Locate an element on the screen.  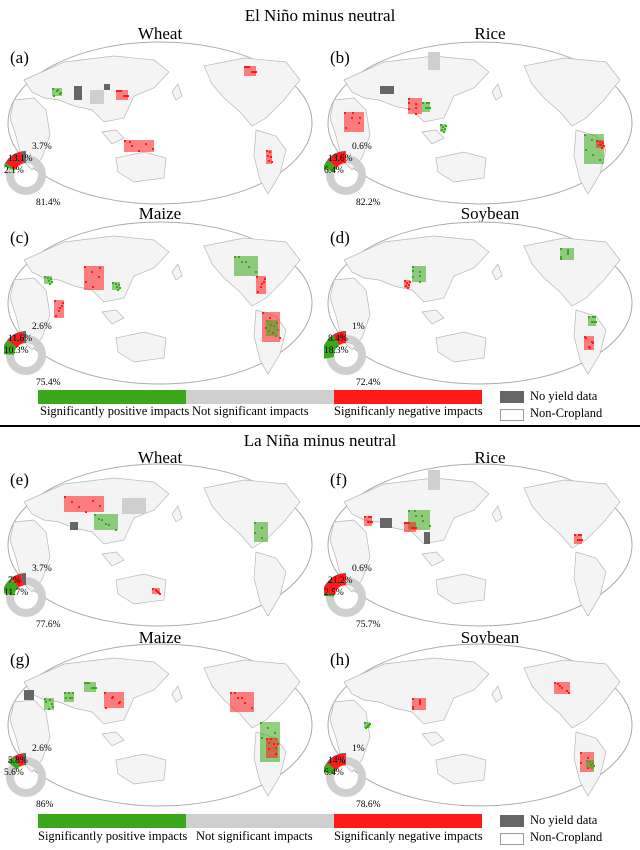
donut-label-positive: 2.1% is located at coordinates (14, 171).